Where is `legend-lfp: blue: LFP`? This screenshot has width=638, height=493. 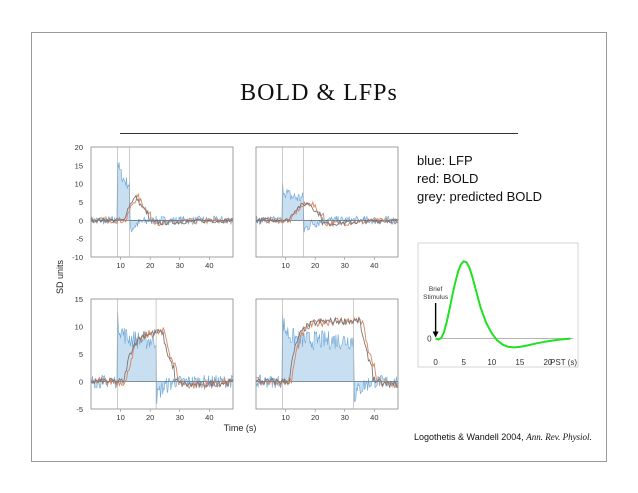 legend-lfp: blue: LFP is located at coordinates (445, 160).